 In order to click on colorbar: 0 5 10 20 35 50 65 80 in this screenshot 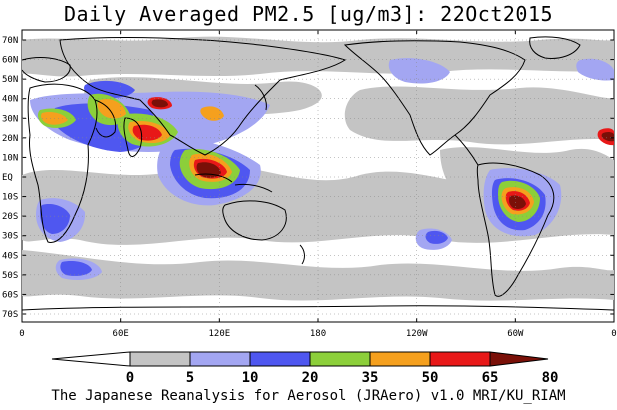, I will do `click(305, 368)`.